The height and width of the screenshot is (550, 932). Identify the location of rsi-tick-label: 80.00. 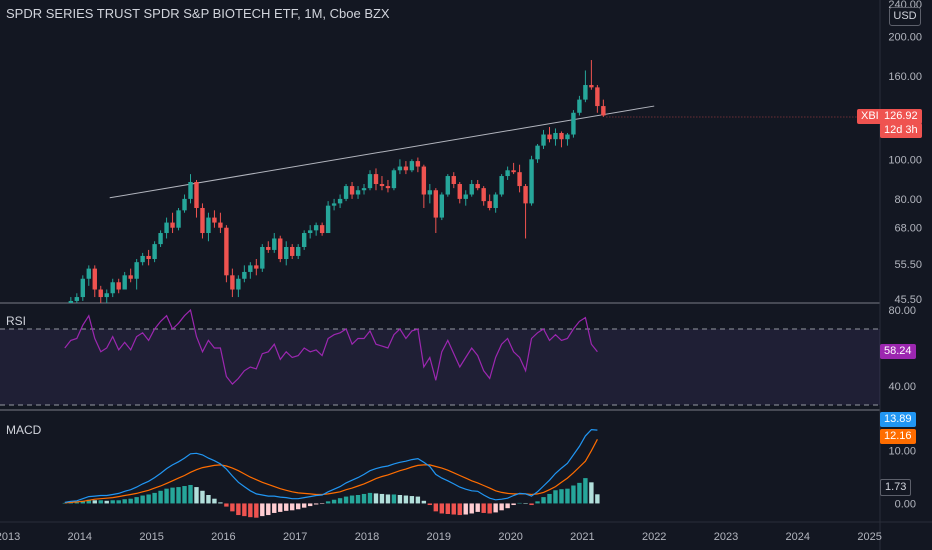
(902, 311).